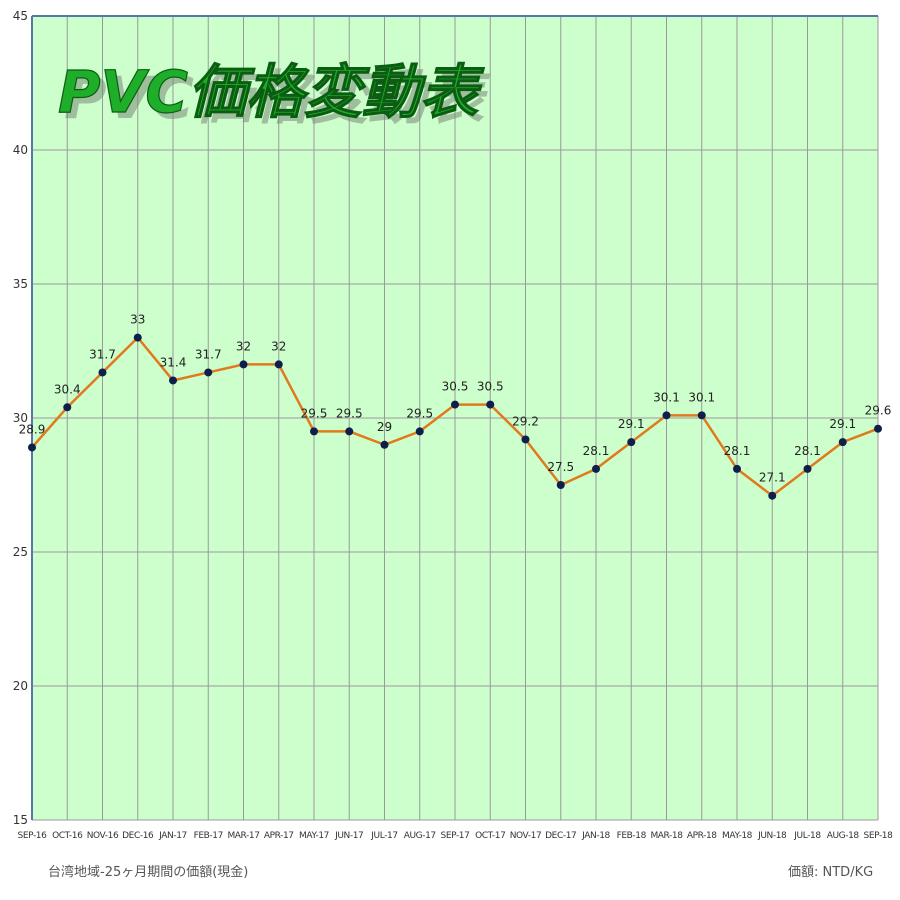  Describe the element at coordinates (560, 467) in the screenshot. I see `data-label: 27.5` at that location.